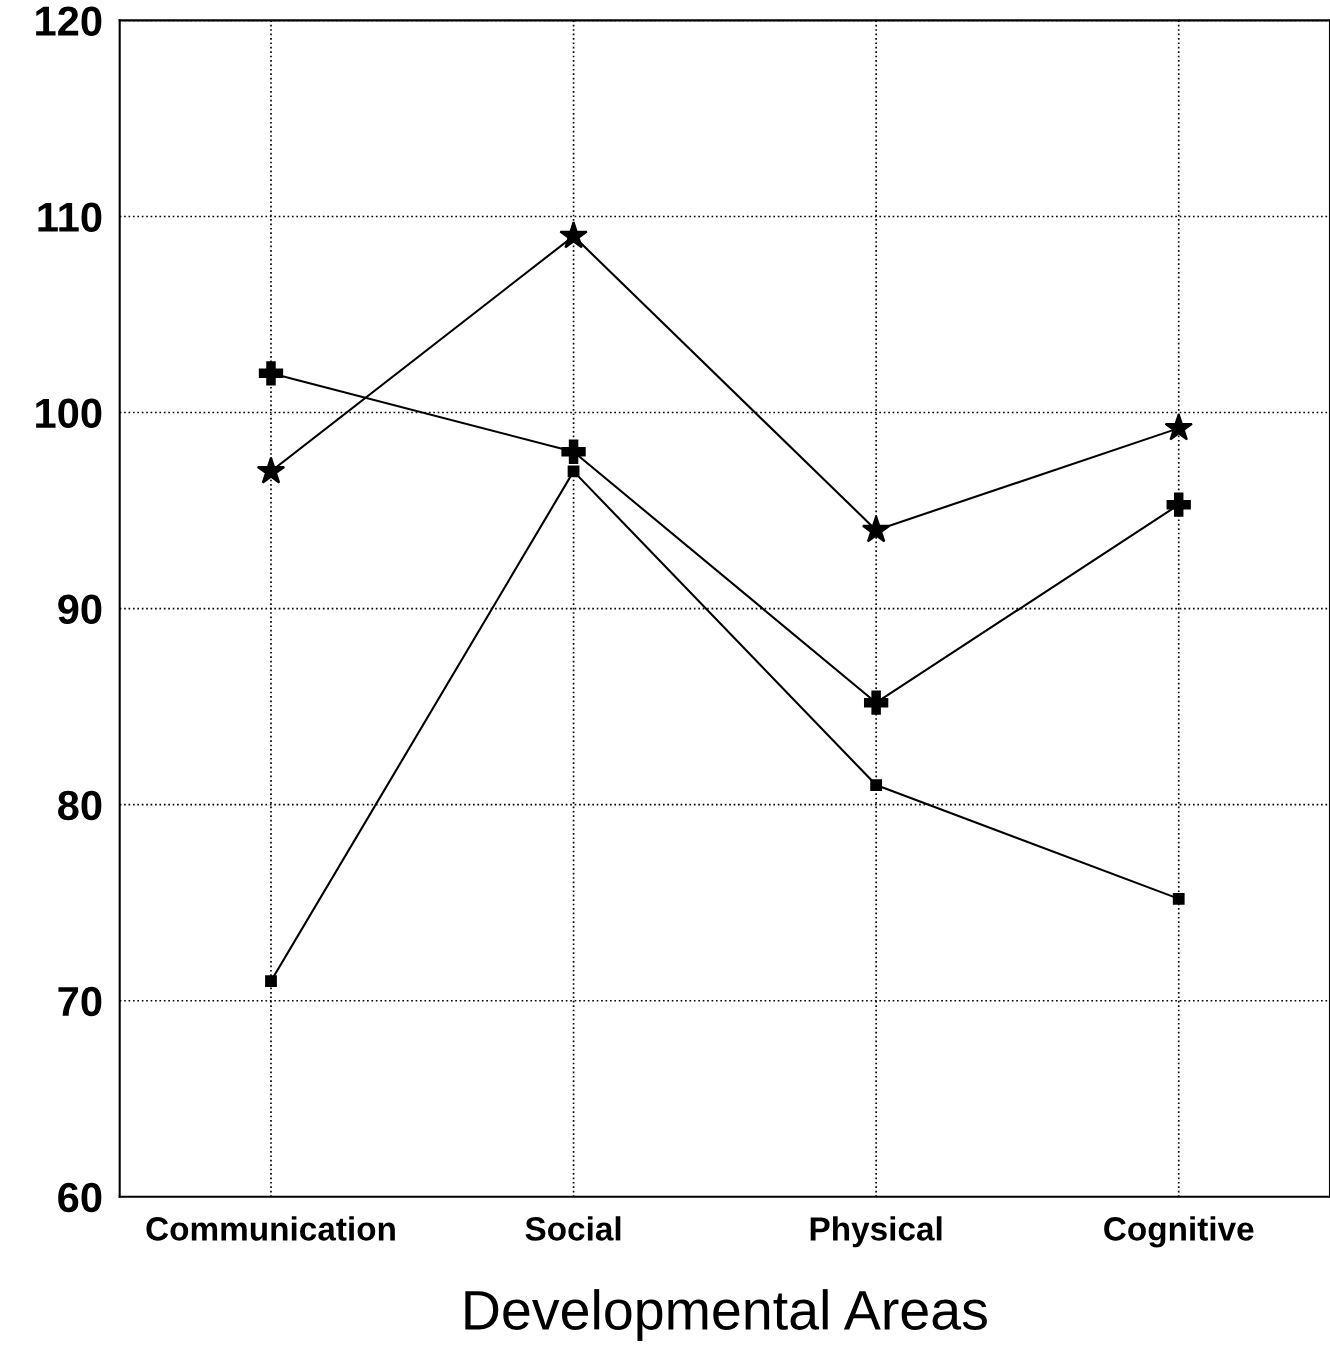 This screenshot has height=1360, width=1330. I want to click on y-tick-label: 120, so click(69, 21).